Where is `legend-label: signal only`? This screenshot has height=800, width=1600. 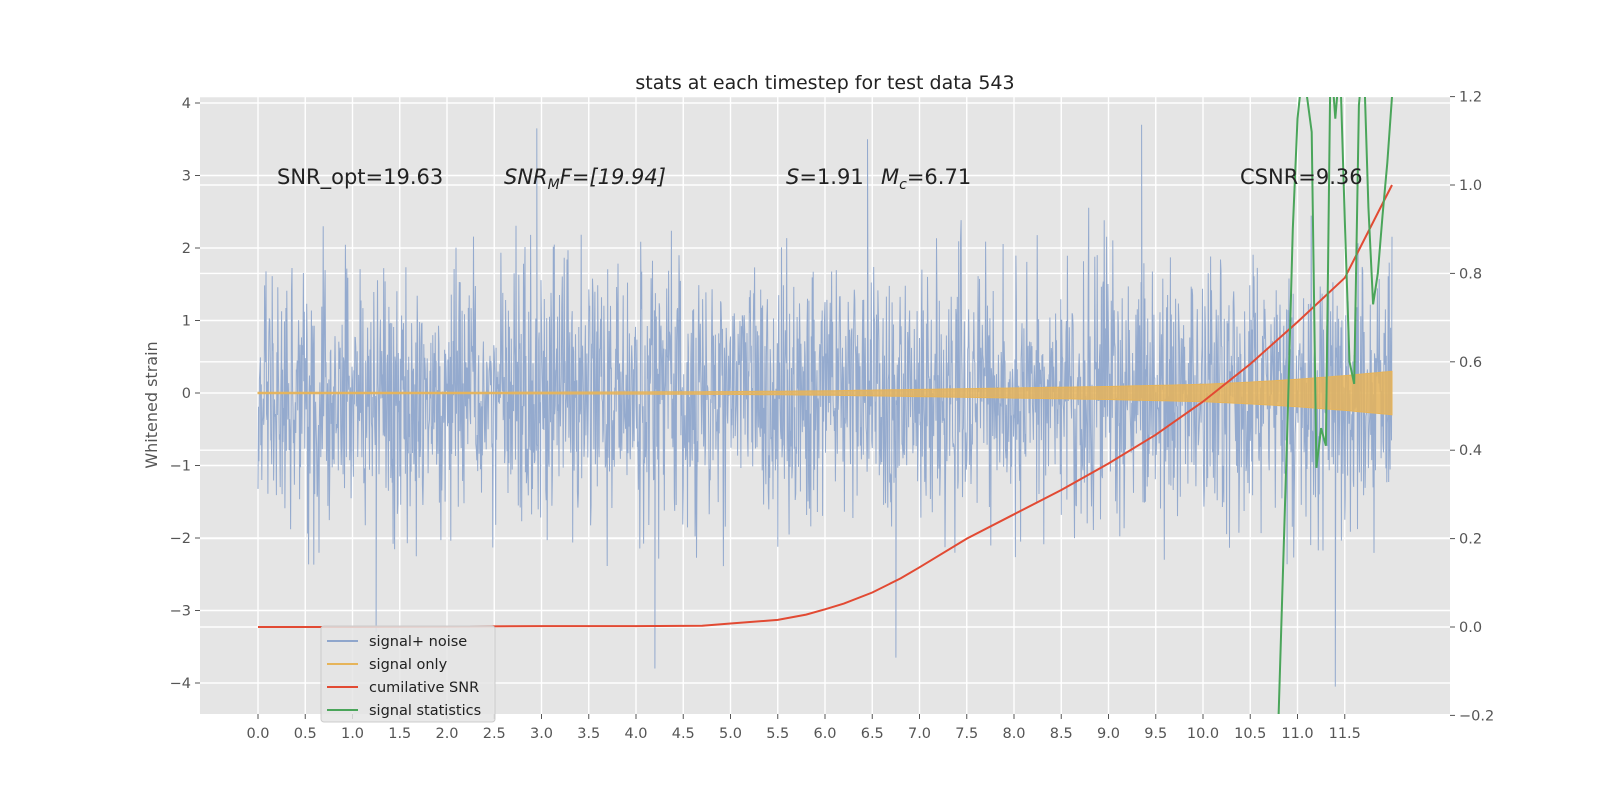
legend-label: signal only is located at coordinates (408, 665).